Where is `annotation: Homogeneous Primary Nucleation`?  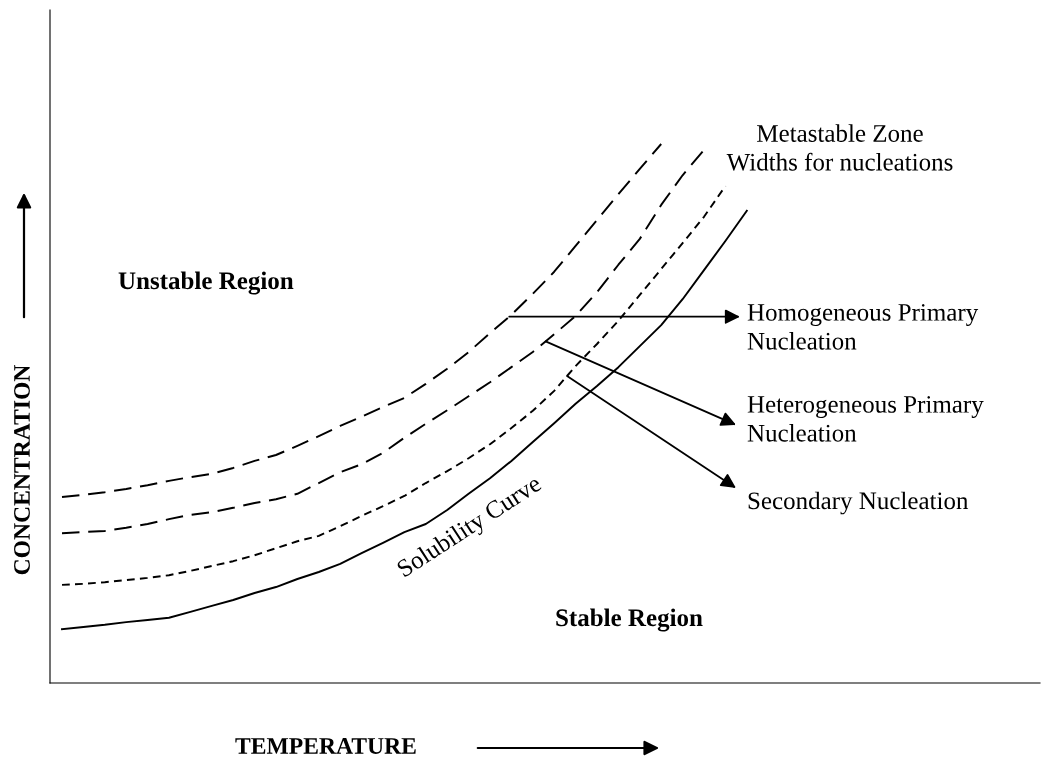
annotation: Homogeneous Primary Nucleation is located at coordinates (863, 327).